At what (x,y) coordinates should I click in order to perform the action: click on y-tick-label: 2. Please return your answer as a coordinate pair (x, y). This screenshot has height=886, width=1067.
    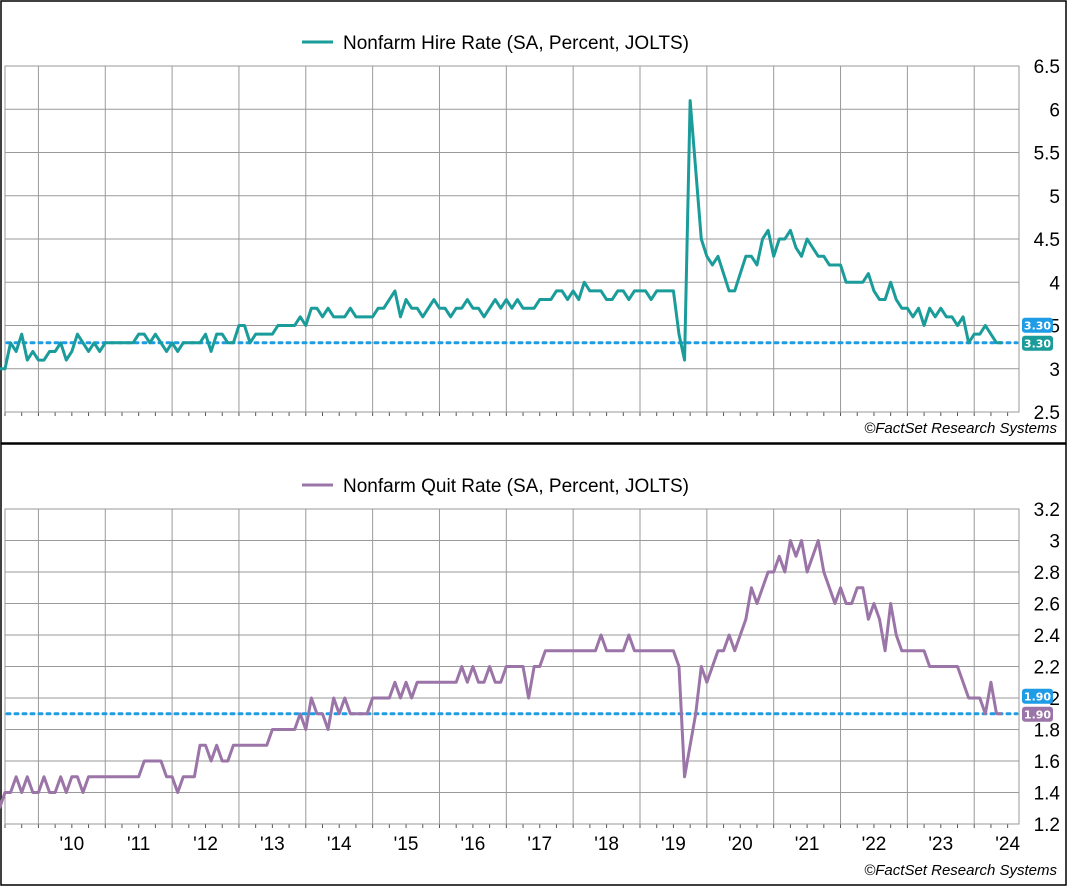
    Looking at the image, I should click on (1054, 699).